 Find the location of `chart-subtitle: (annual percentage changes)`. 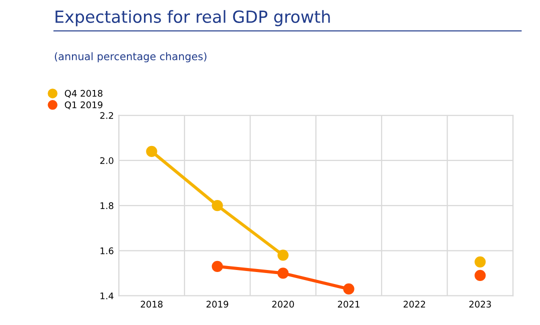

chart-subtitle: (annual percentage changes) is located at coordinates (130, 57).